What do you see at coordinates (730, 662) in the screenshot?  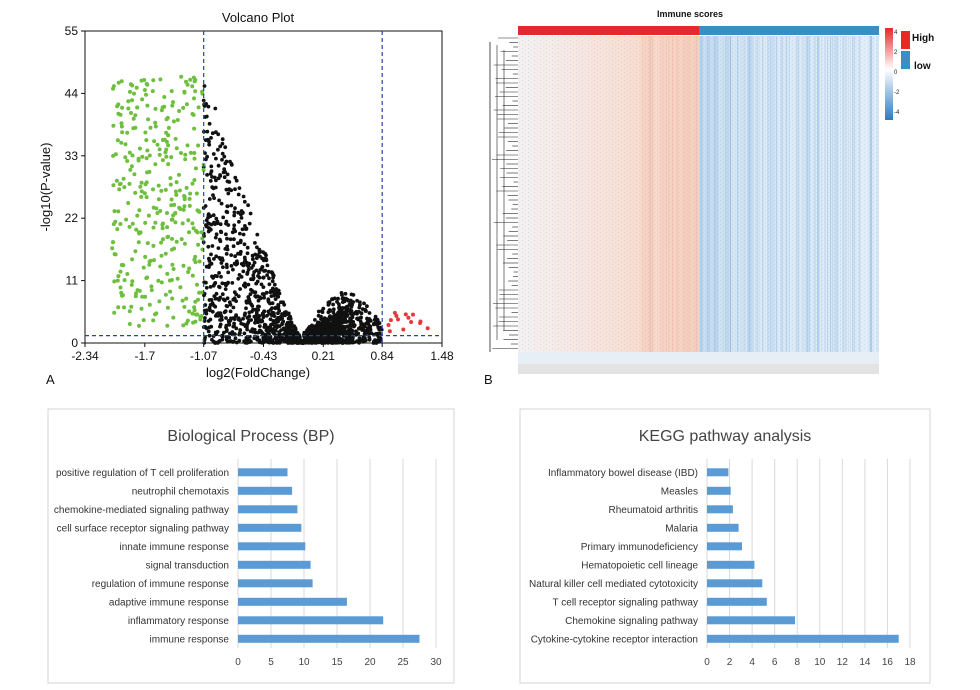 I see `x-tick-label: 2` at bounding box center [730, 662].